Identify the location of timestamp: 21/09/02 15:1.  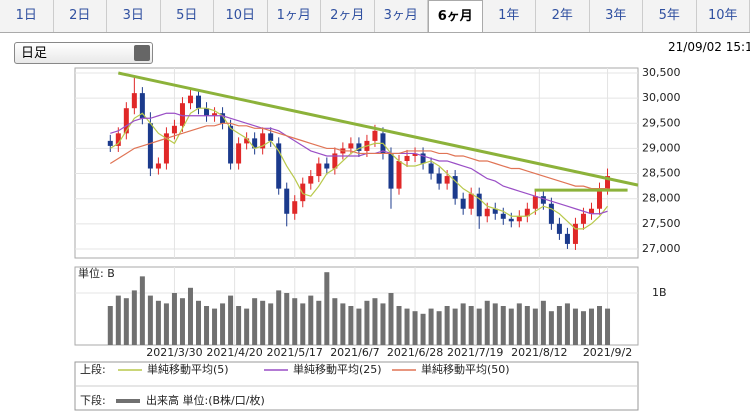
(709, 47).